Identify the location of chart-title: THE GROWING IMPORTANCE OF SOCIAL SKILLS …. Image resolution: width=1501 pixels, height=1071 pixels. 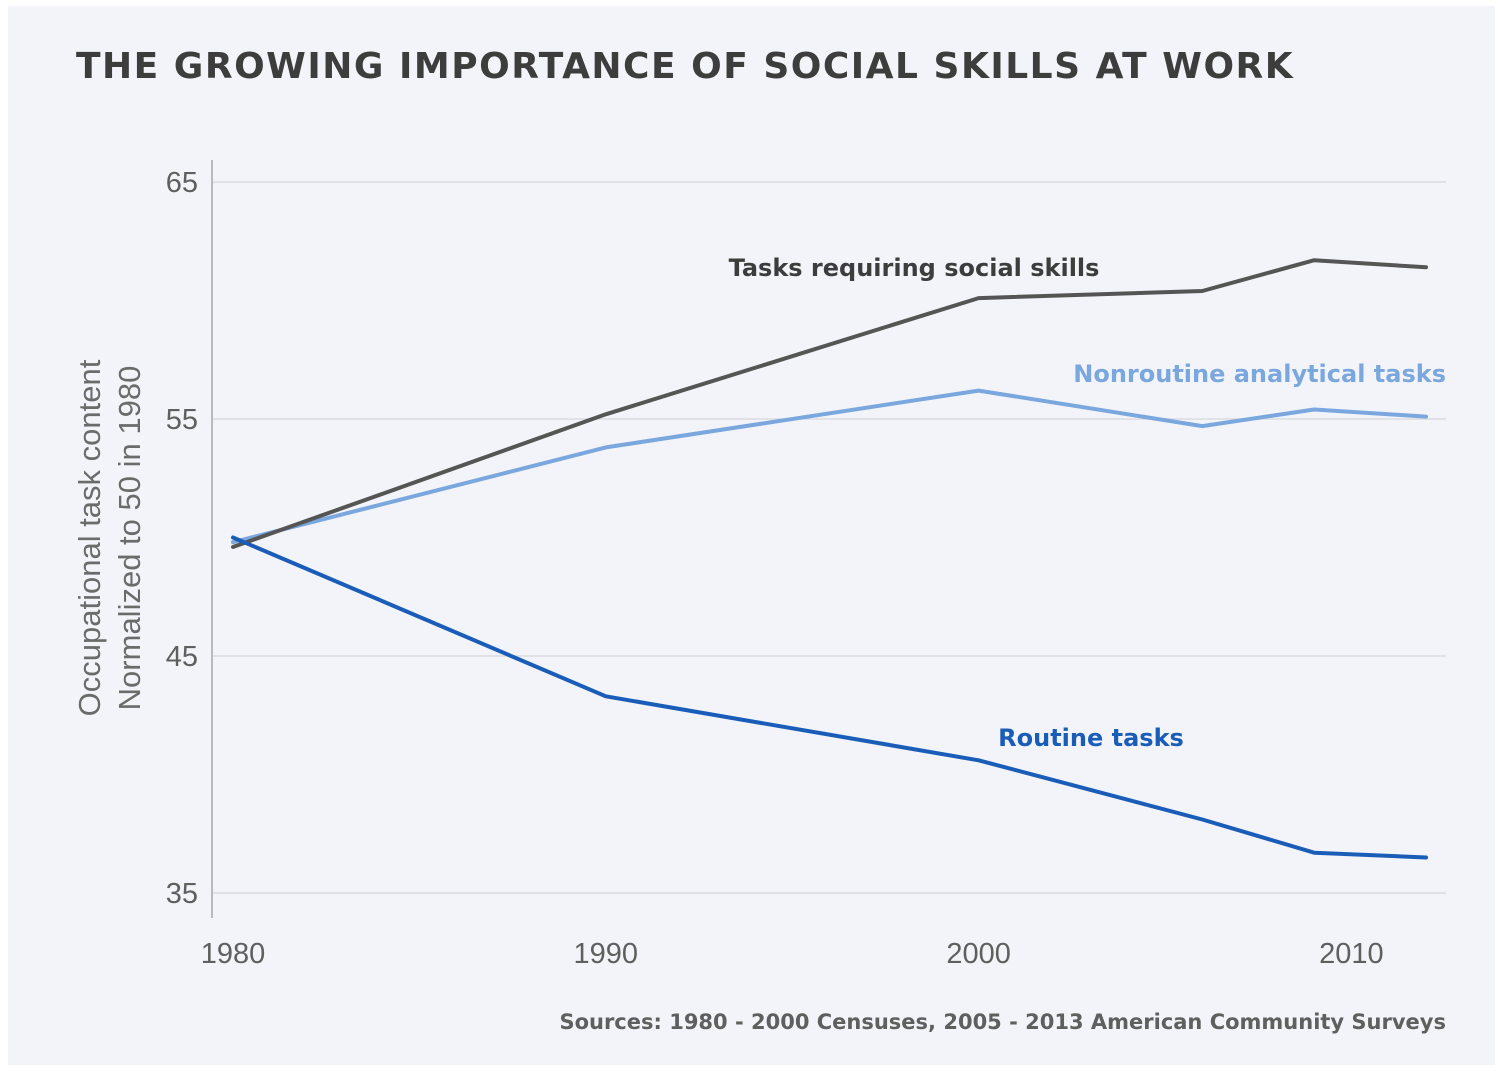
(685, 66).